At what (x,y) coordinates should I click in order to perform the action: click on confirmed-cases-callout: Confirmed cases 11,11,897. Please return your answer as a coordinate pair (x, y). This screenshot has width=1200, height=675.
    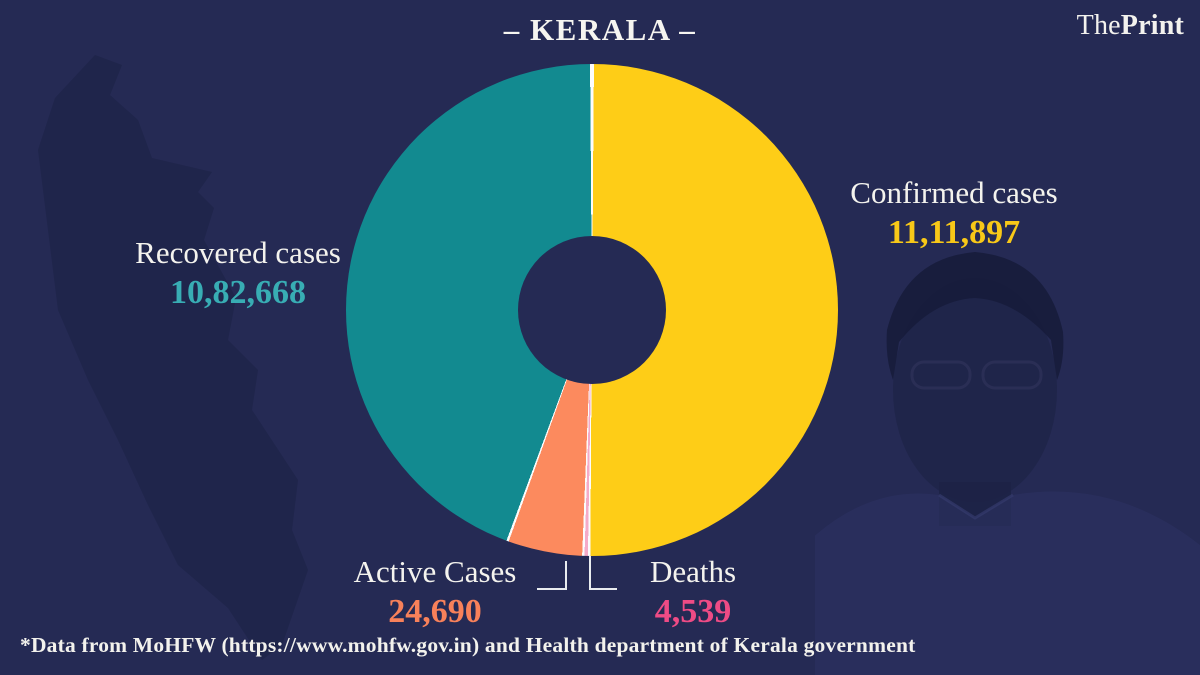
    Looking at the image, I should click on (954, 213).